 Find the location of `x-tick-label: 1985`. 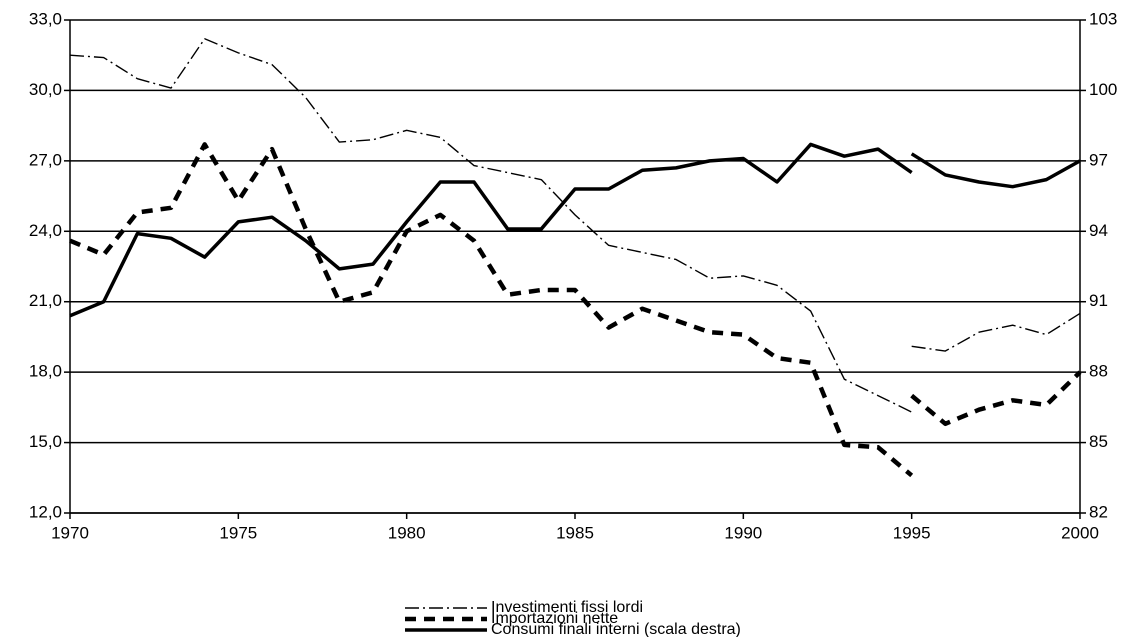

x-tick-label: 1985 is located at coordinates (575, 532).